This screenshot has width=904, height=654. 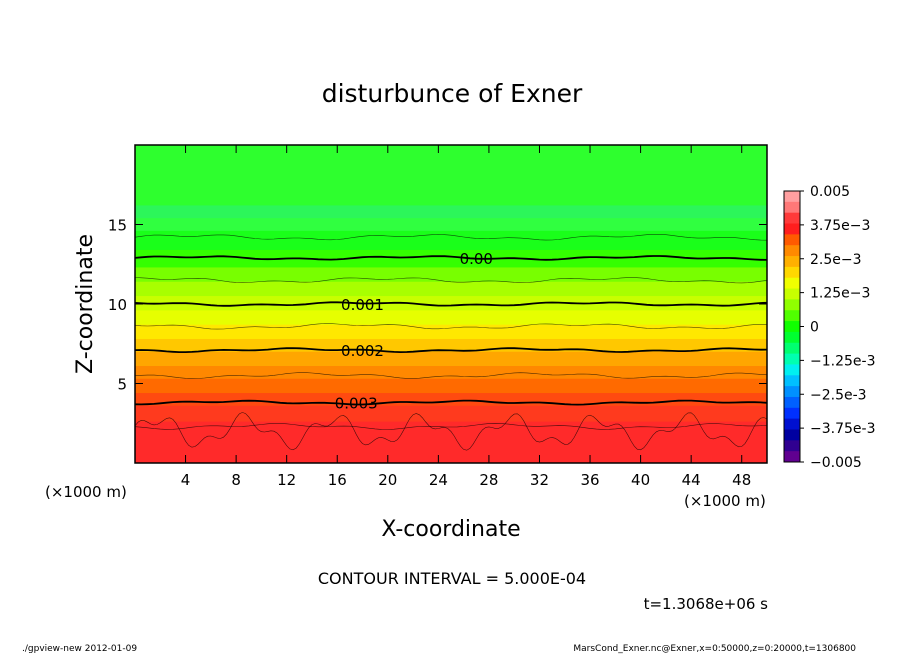 I want to click on x-unit-label: (×1000 m), so click(x=725, y=501).